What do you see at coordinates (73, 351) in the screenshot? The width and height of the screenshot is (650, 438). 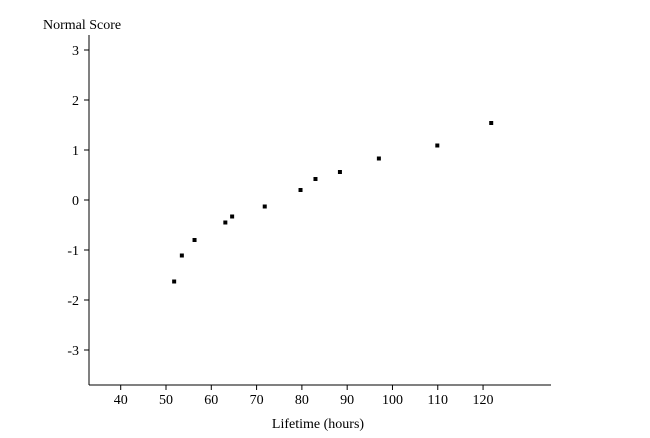 I see `y-tick-label: -3` at bounding box center [73, 351].